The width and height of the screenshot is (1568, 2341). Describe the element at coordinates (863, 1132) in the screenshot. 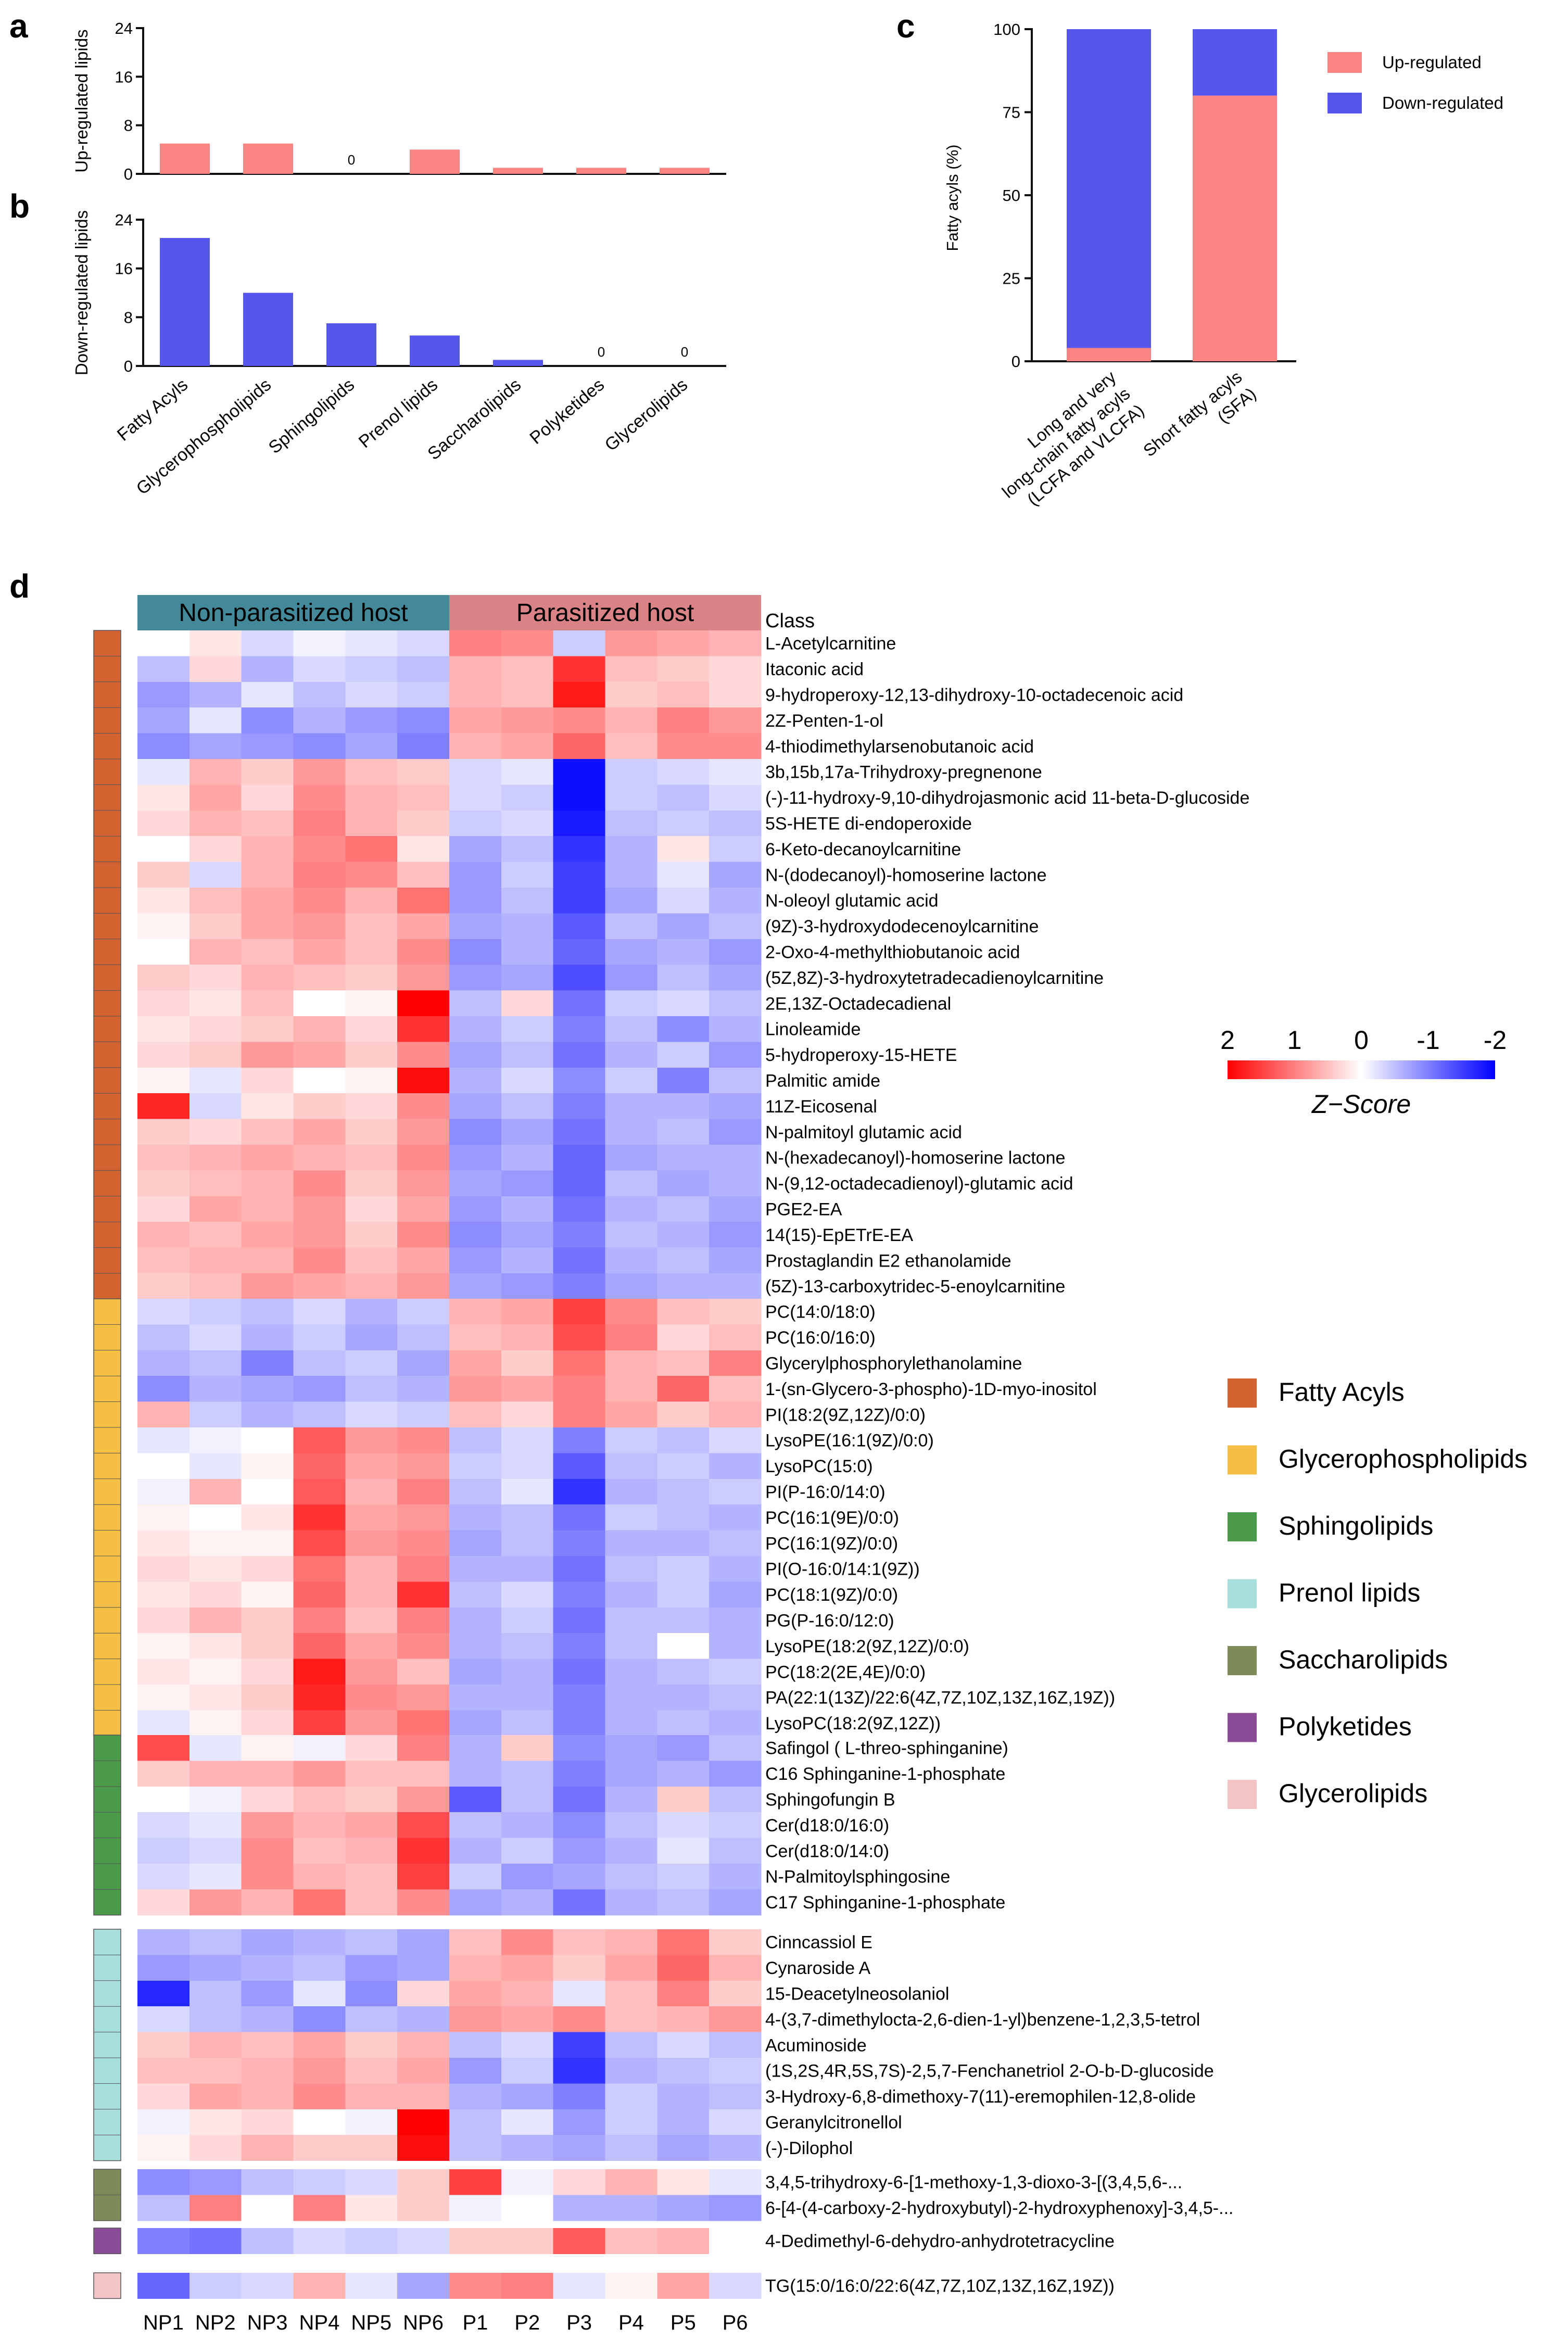

I see `heatmap-row-label: N-palmitoyl glutamic acid` at that location.